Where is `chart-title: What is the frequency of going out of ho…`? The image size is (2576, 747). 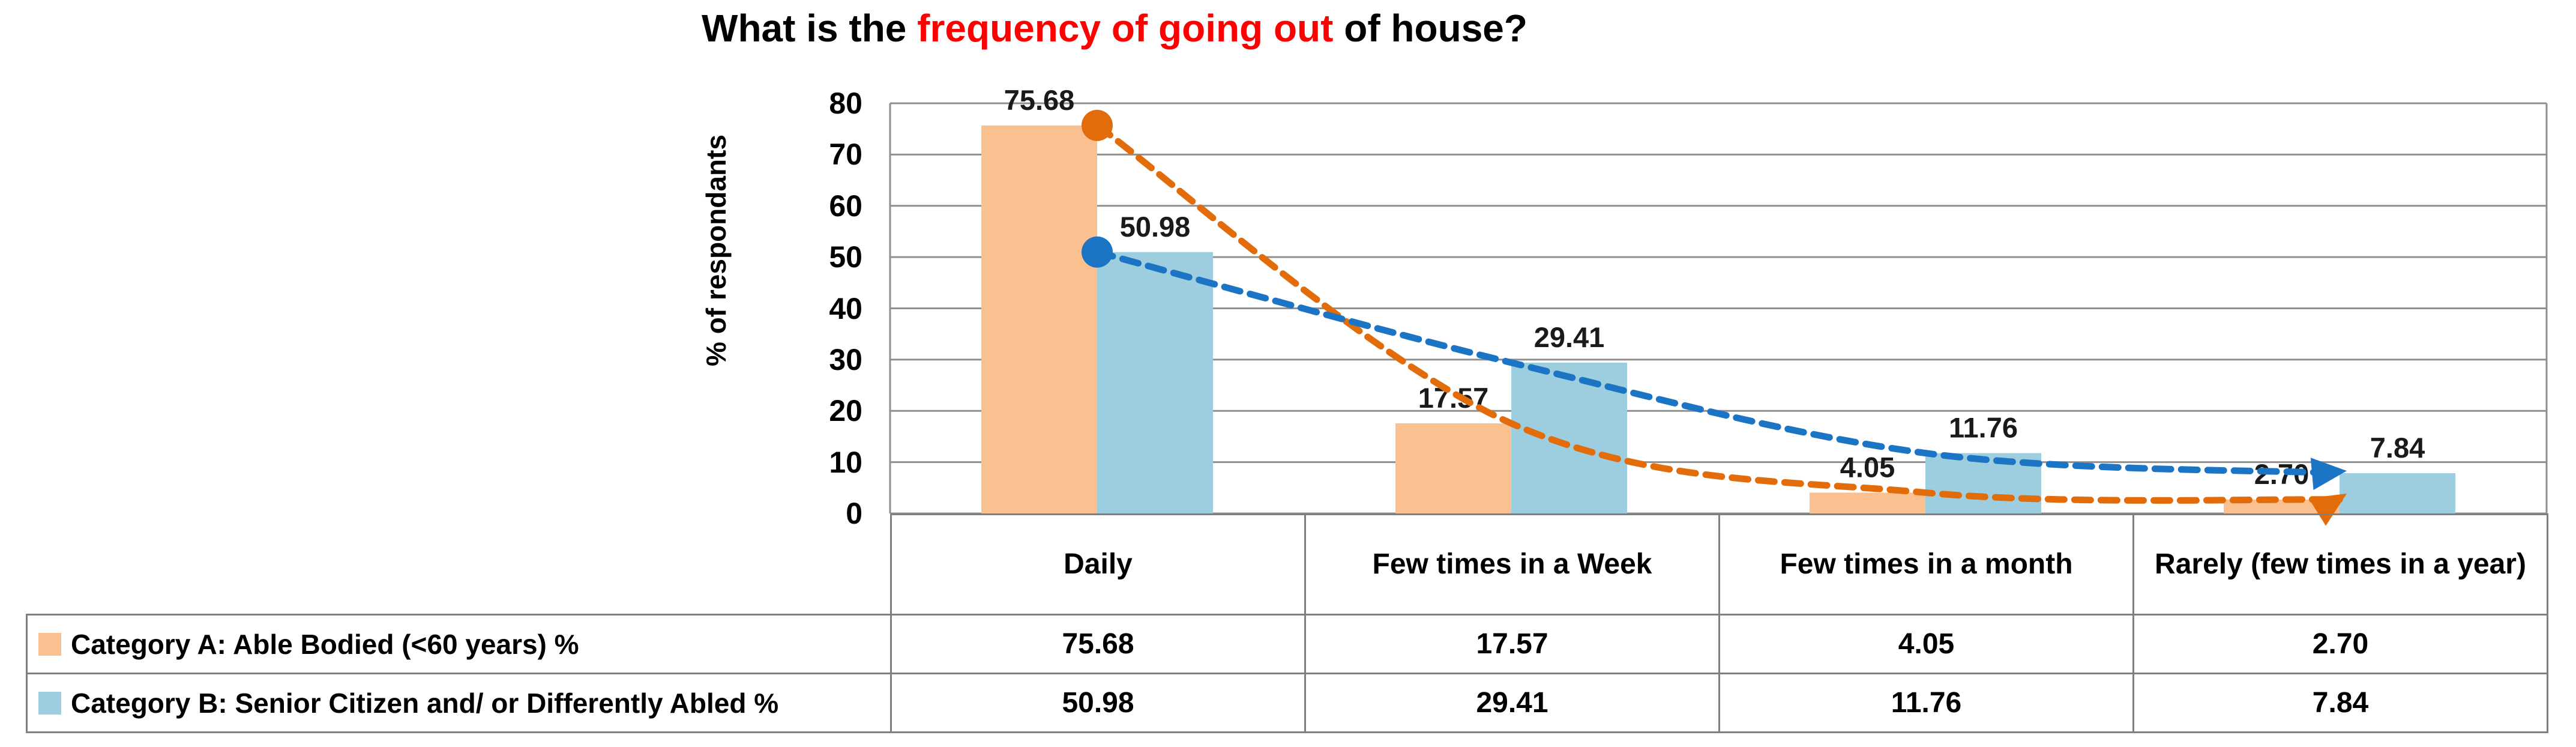 chart-title: What is the frequency of going out of ho… is located at coordinates (1114, 29).